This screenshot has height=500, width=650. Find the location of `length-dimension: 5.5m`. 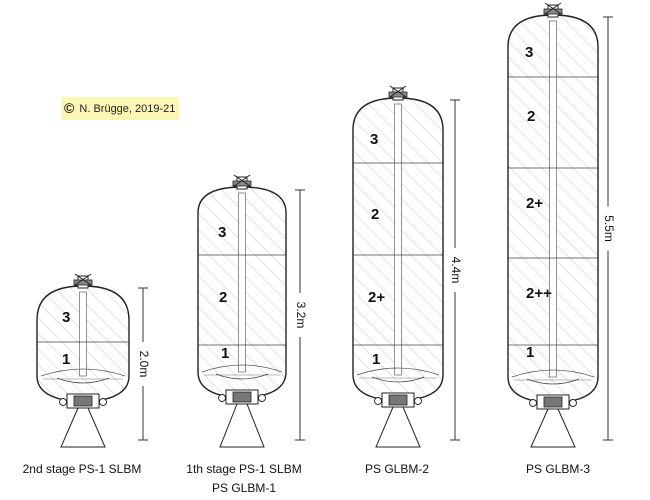

length-dimension: 5.5m is located at coordinates (609, 228).